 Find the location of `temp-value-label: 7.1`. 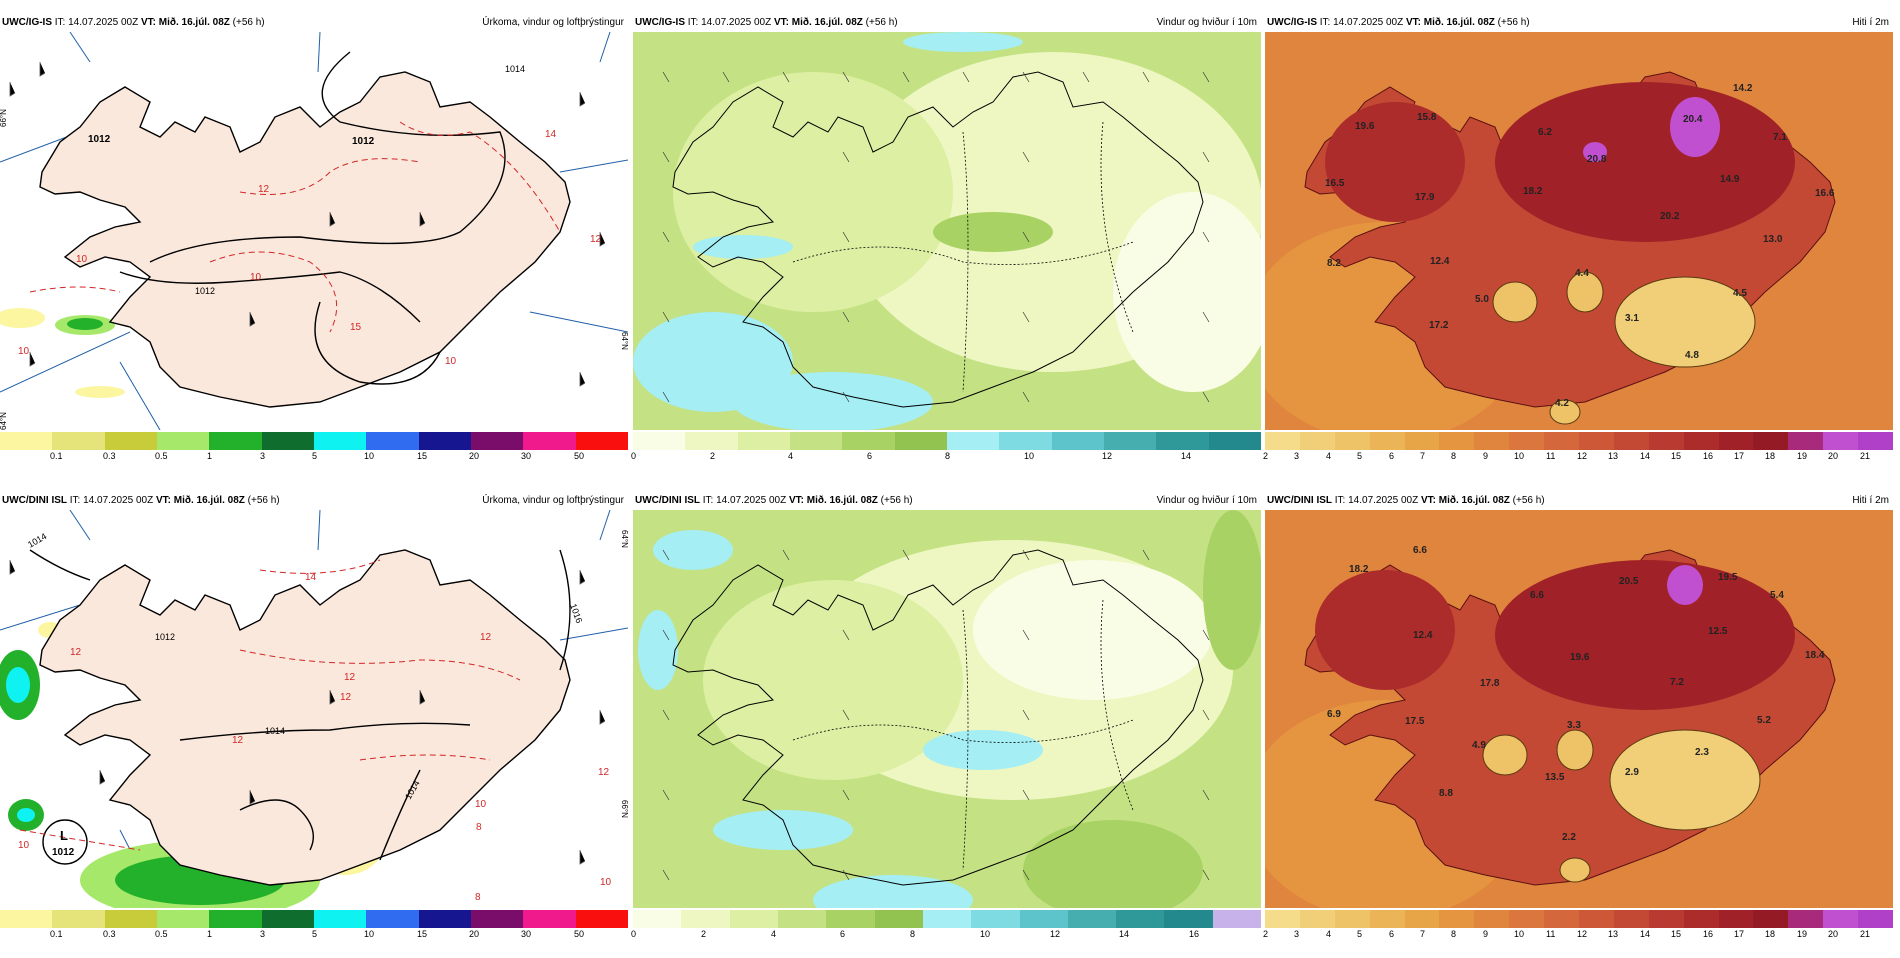

temp-value-label: 7.1 is located at coordinates (1780, 137).